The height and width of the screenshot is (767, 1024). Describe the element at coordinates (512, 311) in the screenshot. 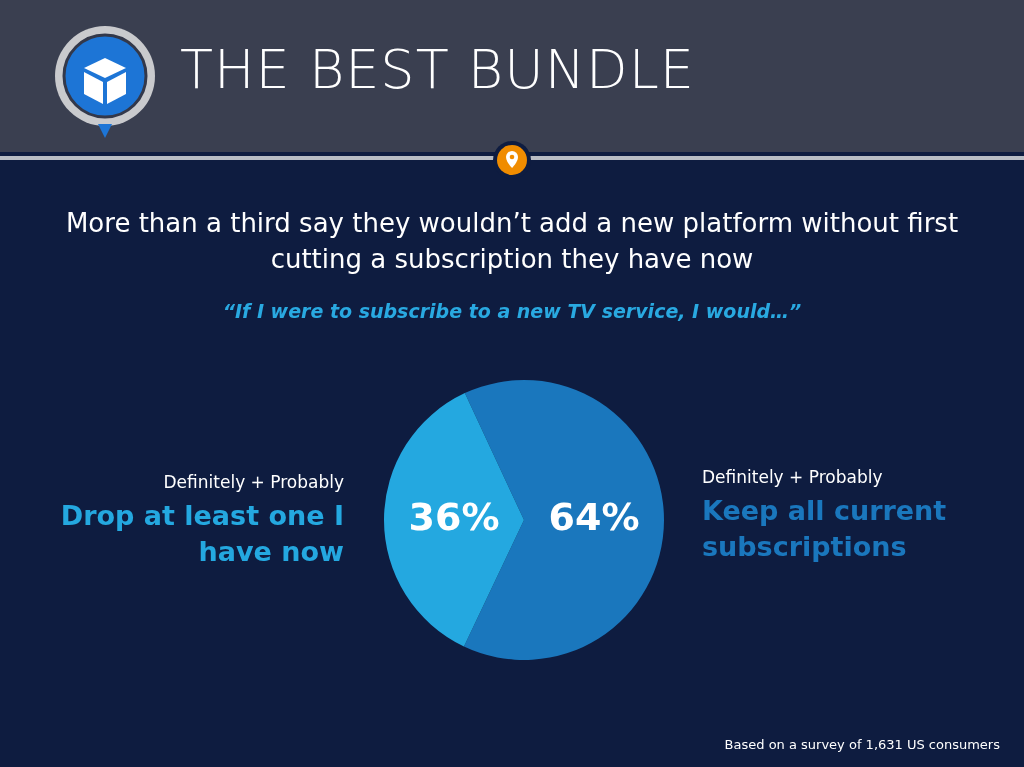

I see `text: “If I were to subscribe to a new TV service, I would…”` at that location.